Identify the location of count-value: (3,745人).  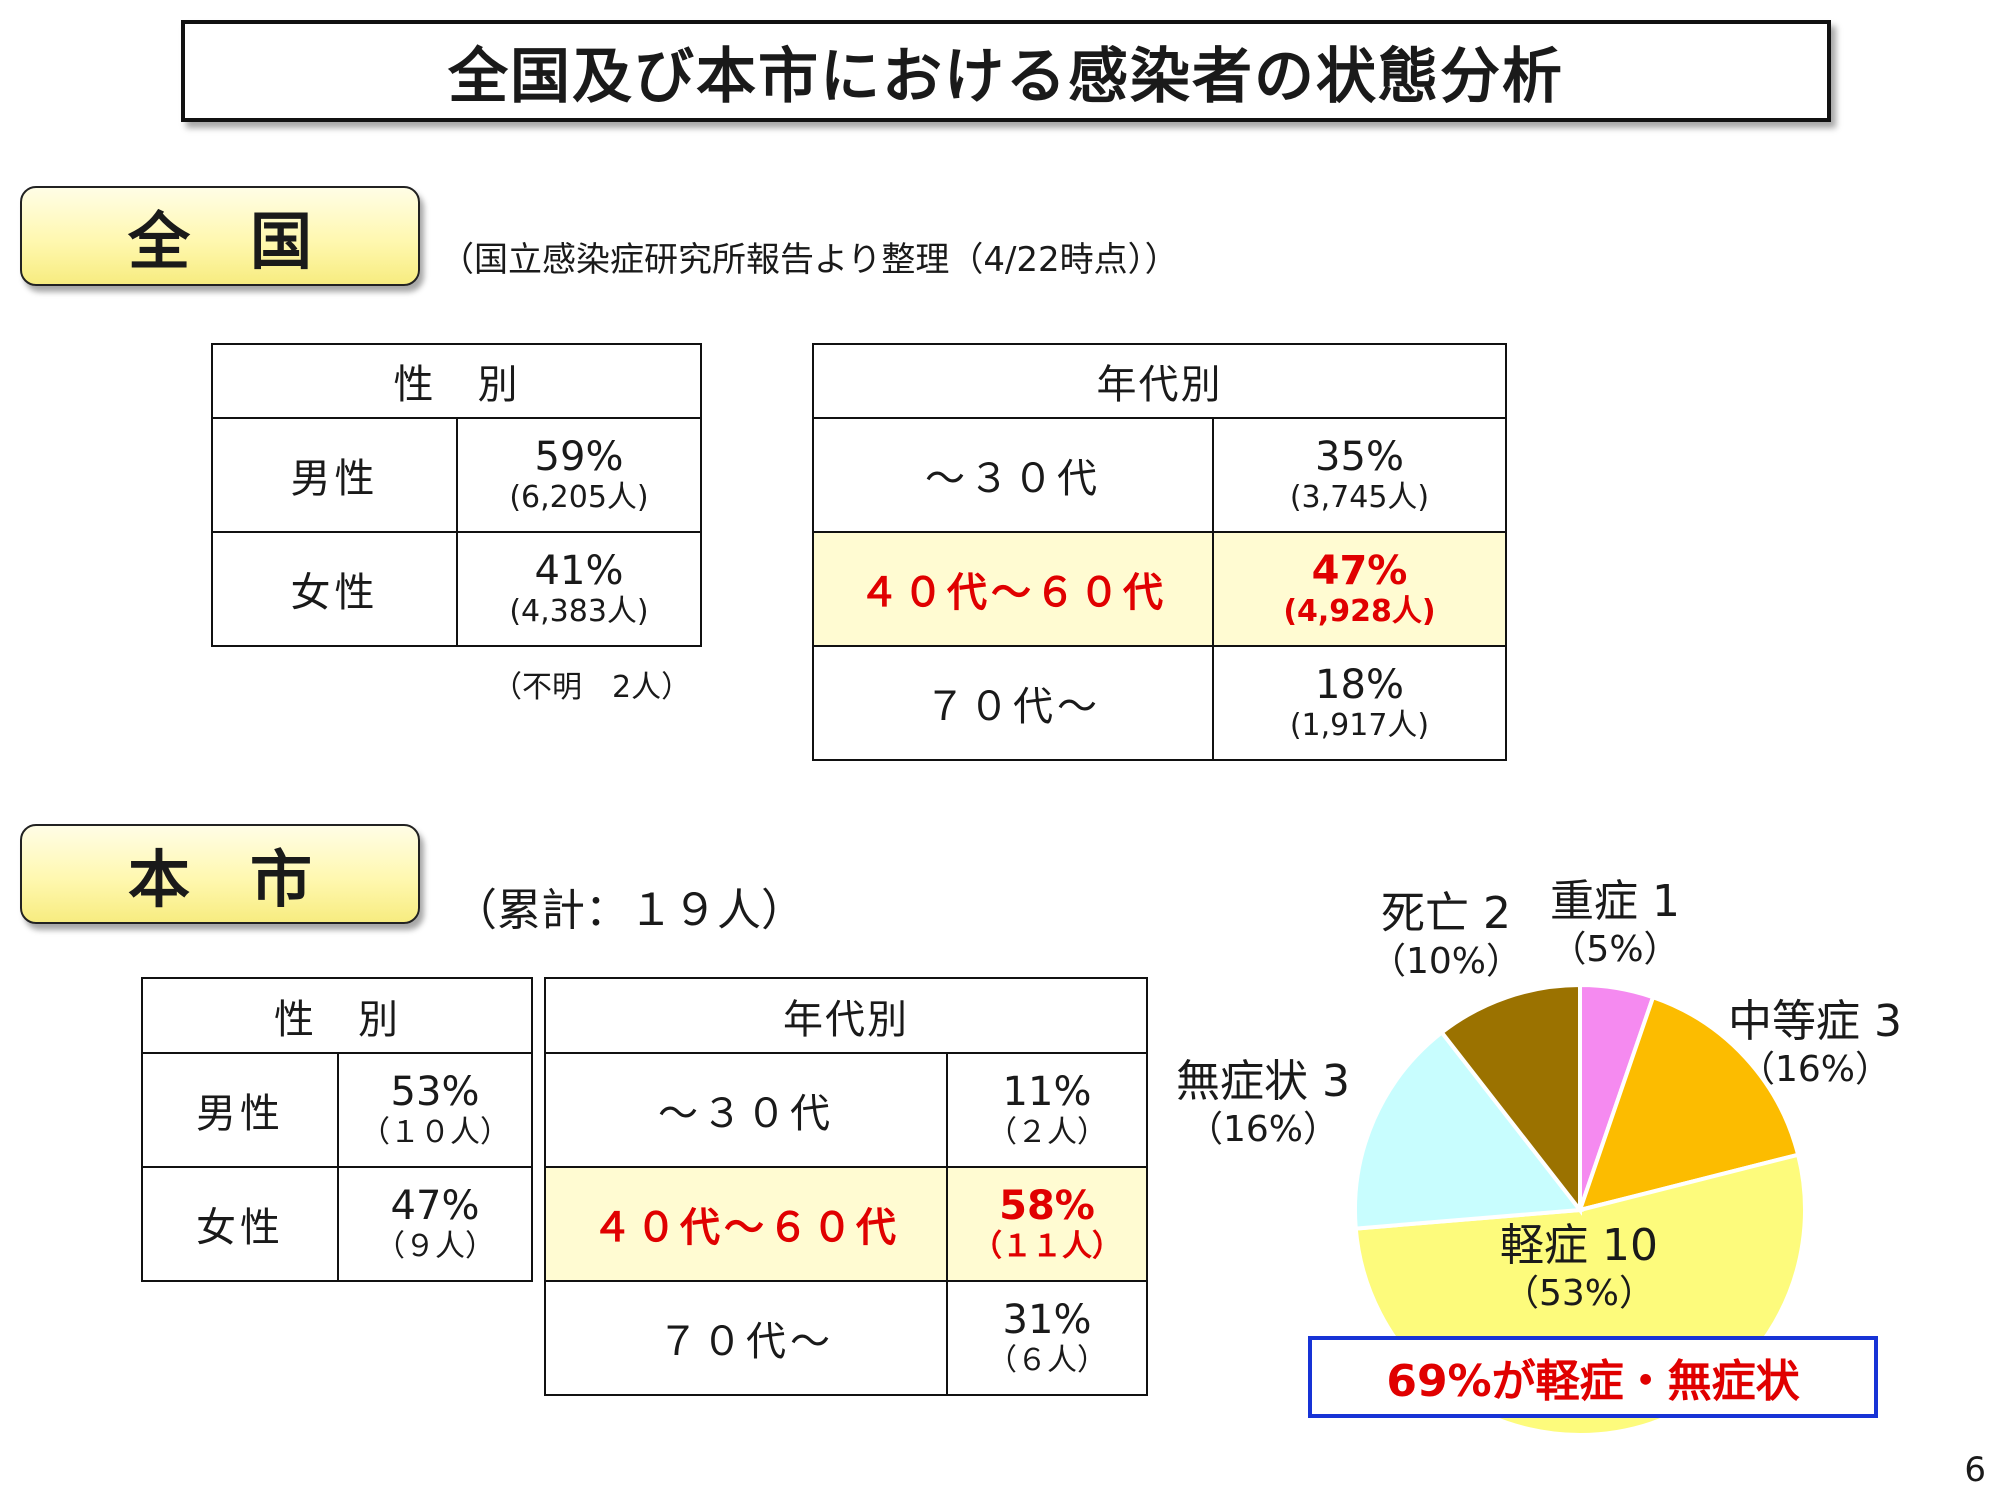
(1359, 497).